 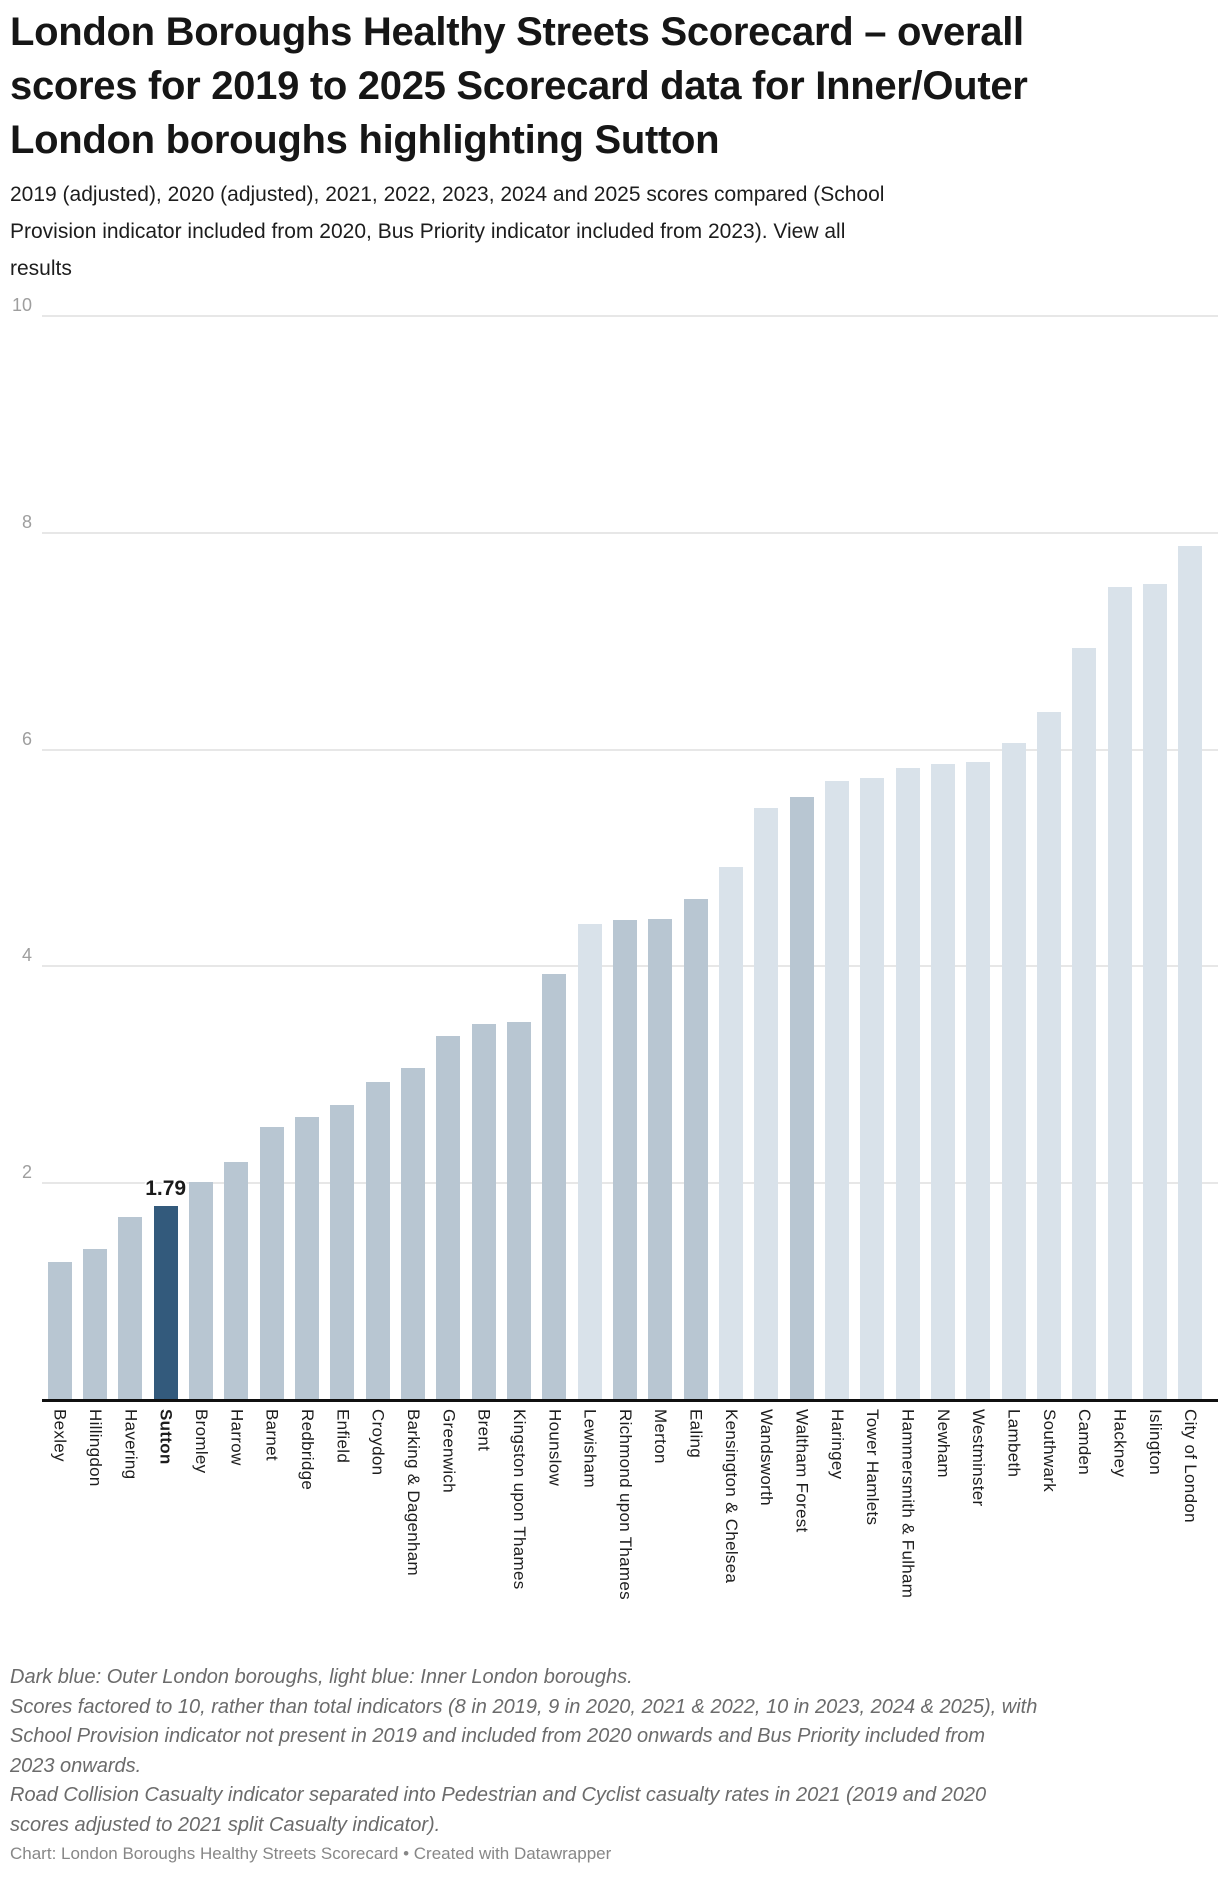 I want to click on x-axis-line, so click(x=630, y=1400).